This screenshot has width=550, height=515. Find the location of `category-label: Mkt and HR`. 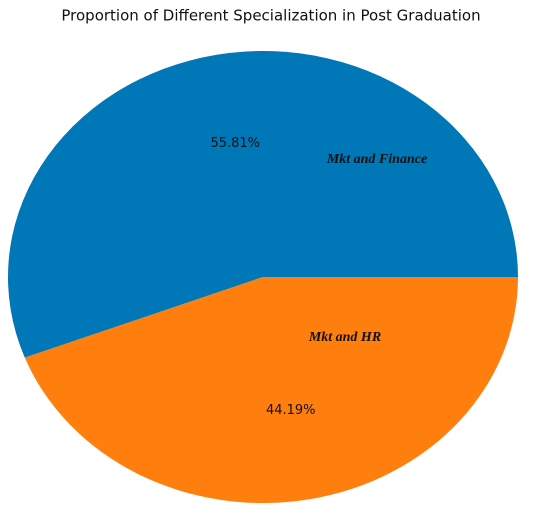

category-label: Mkt and HR is located at coordinates (344, 337).